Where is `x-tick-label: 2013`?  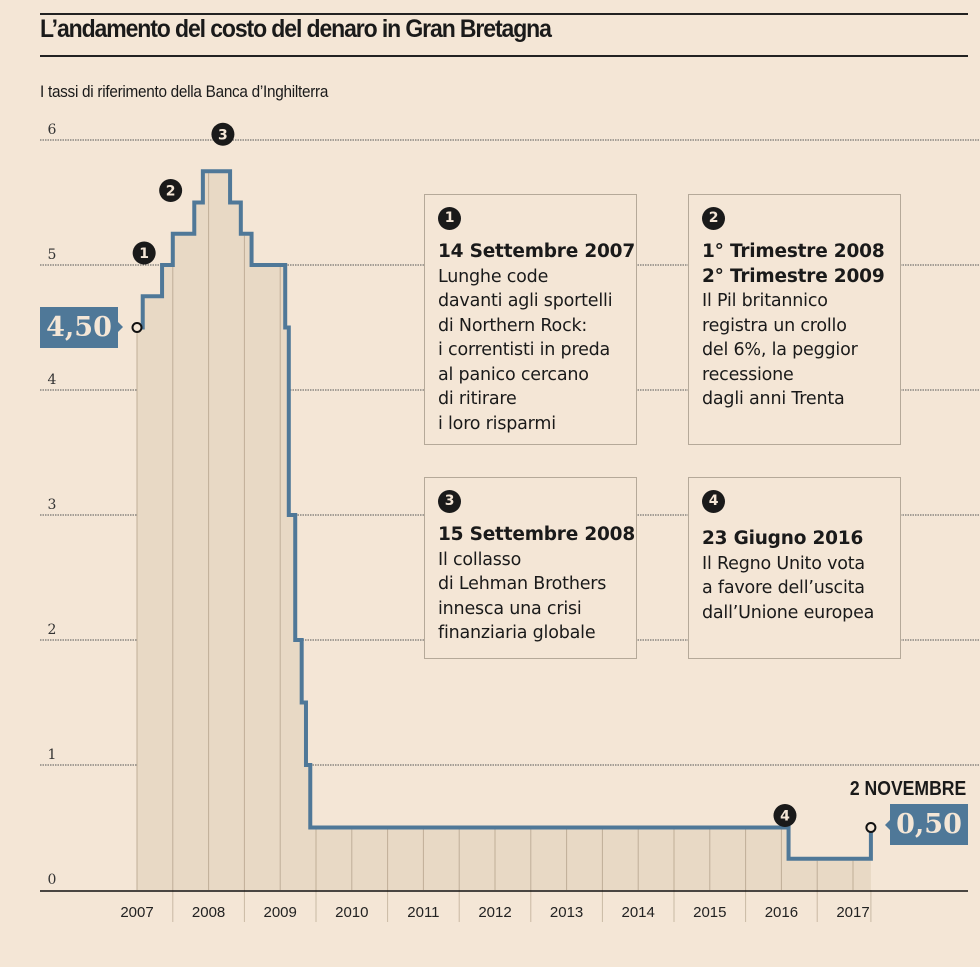 x-tick-label: 2013 is located at coordinates (566, 912).